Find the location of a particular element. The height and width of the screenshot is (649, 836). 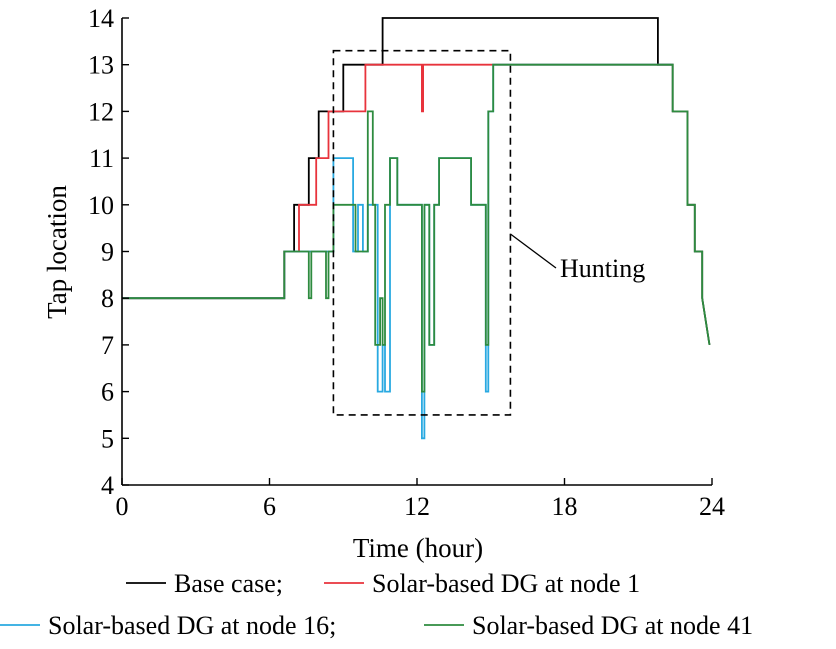

y-tick-label: 12 is located at coordinates (101, 111).